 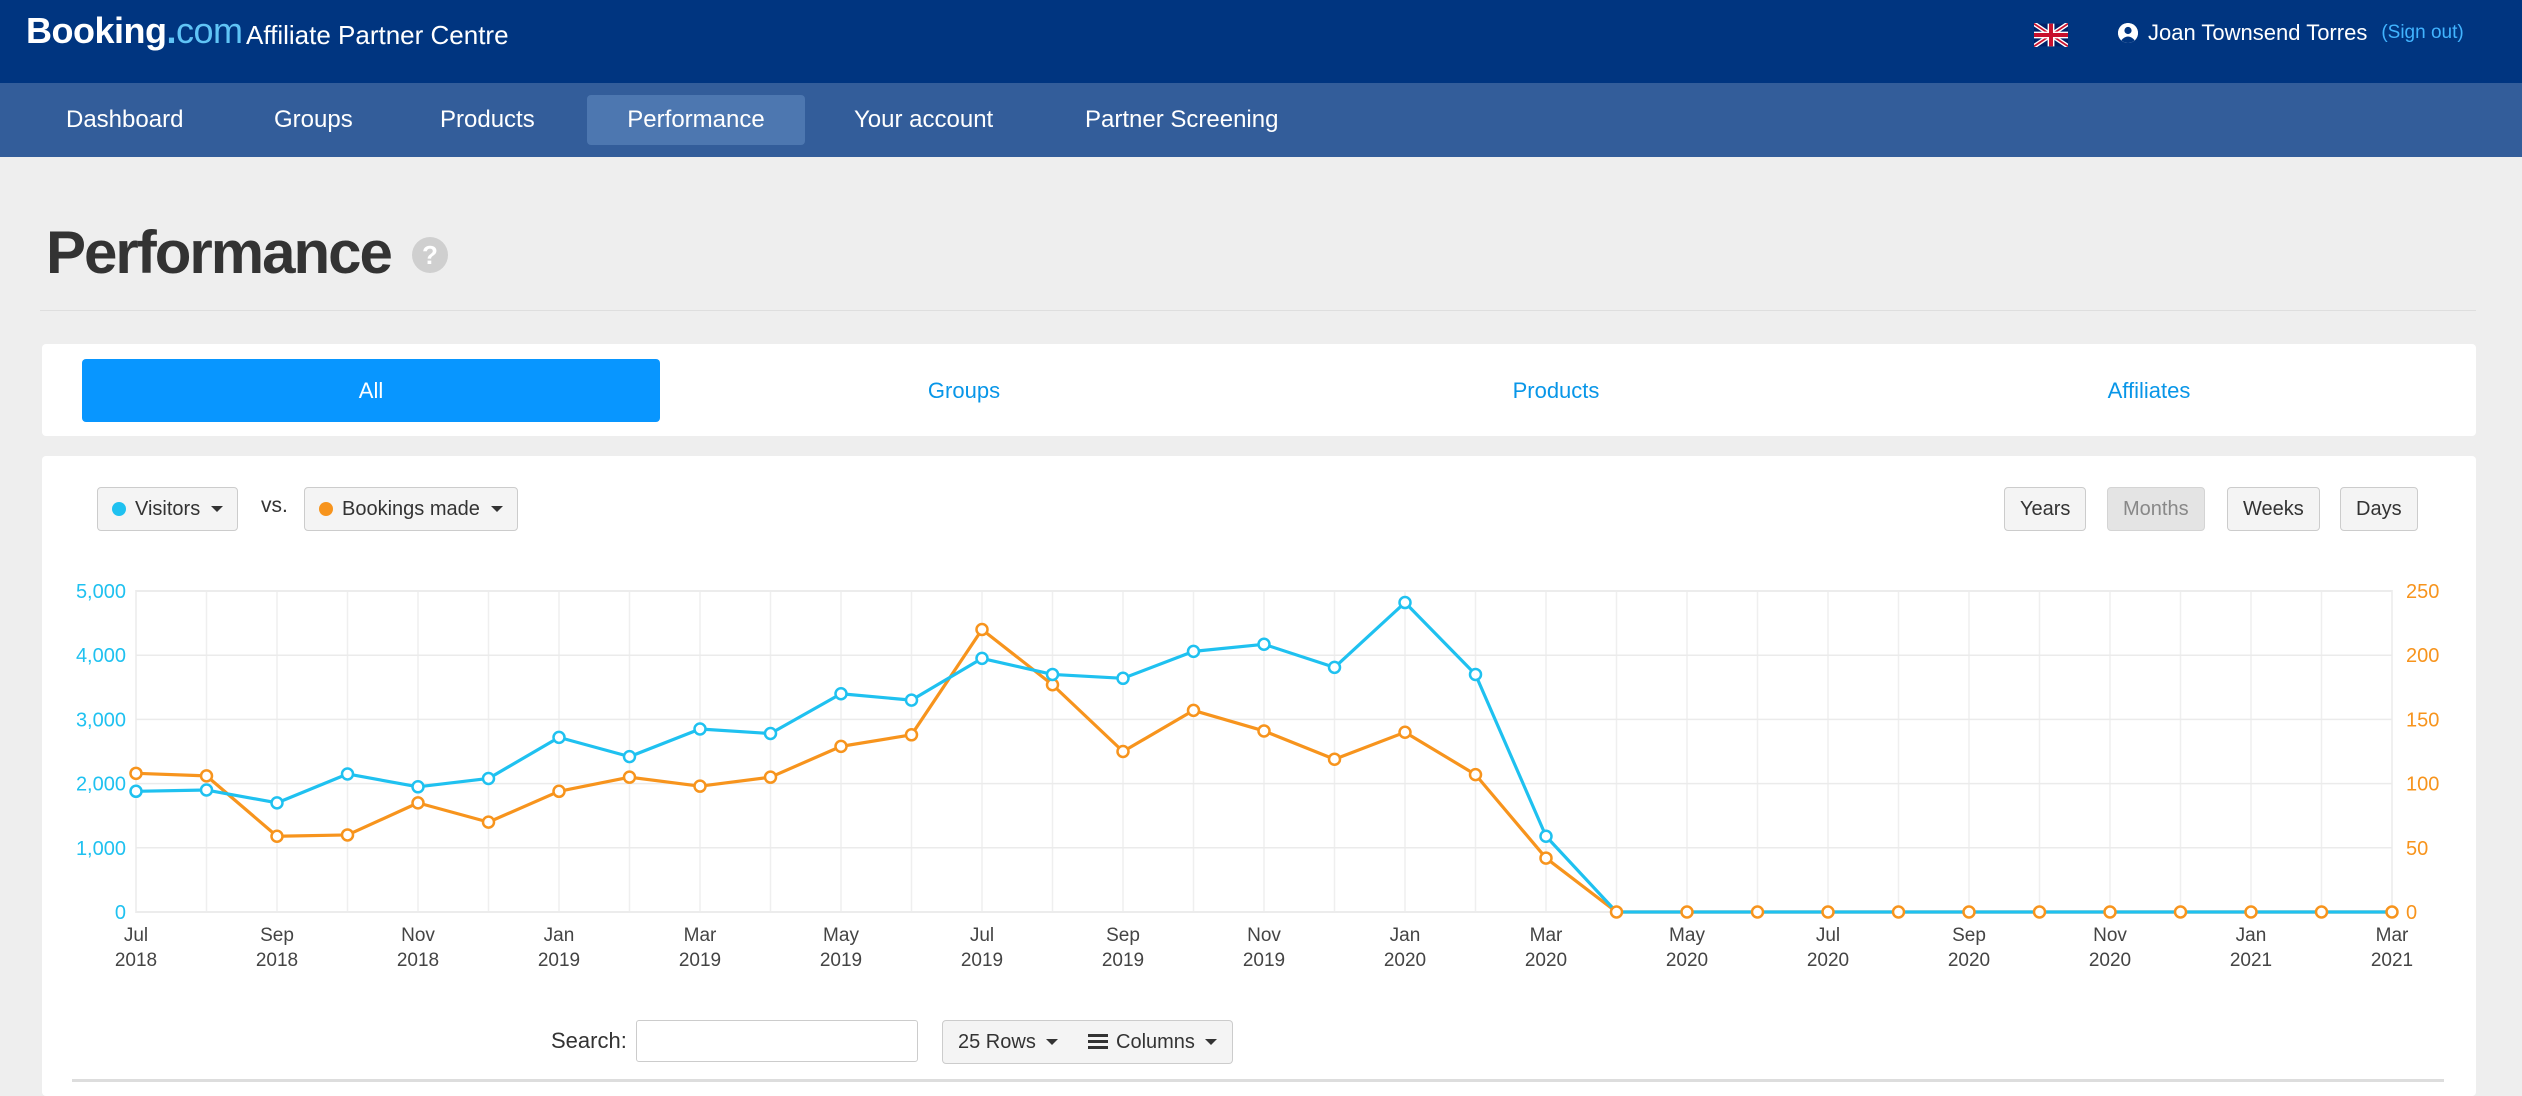 I want to click on period-months-button: Months, so click(x=2156, y=509).